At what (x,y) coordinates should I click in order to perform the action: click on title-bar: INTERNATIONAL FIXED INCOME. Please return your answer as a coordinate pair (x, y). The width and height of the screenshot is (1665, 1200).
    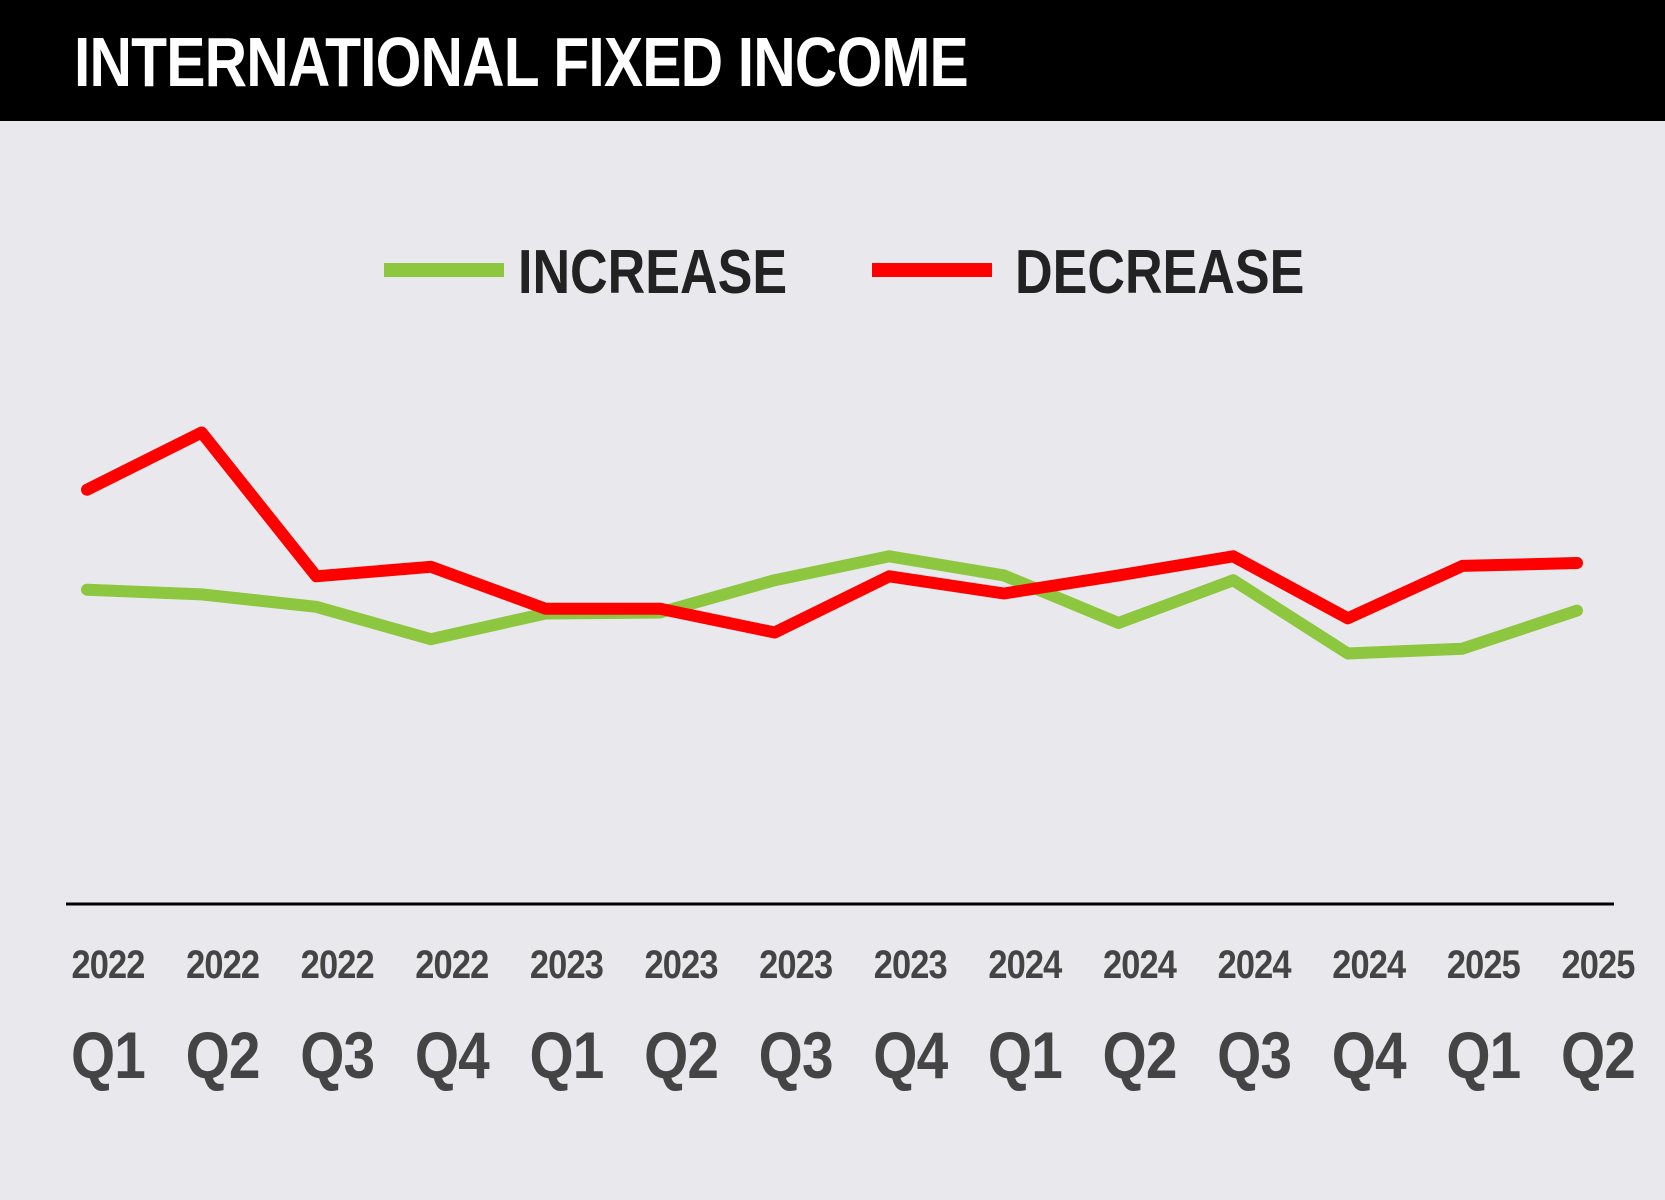
    Looking at the image, I should click on (832, 60).